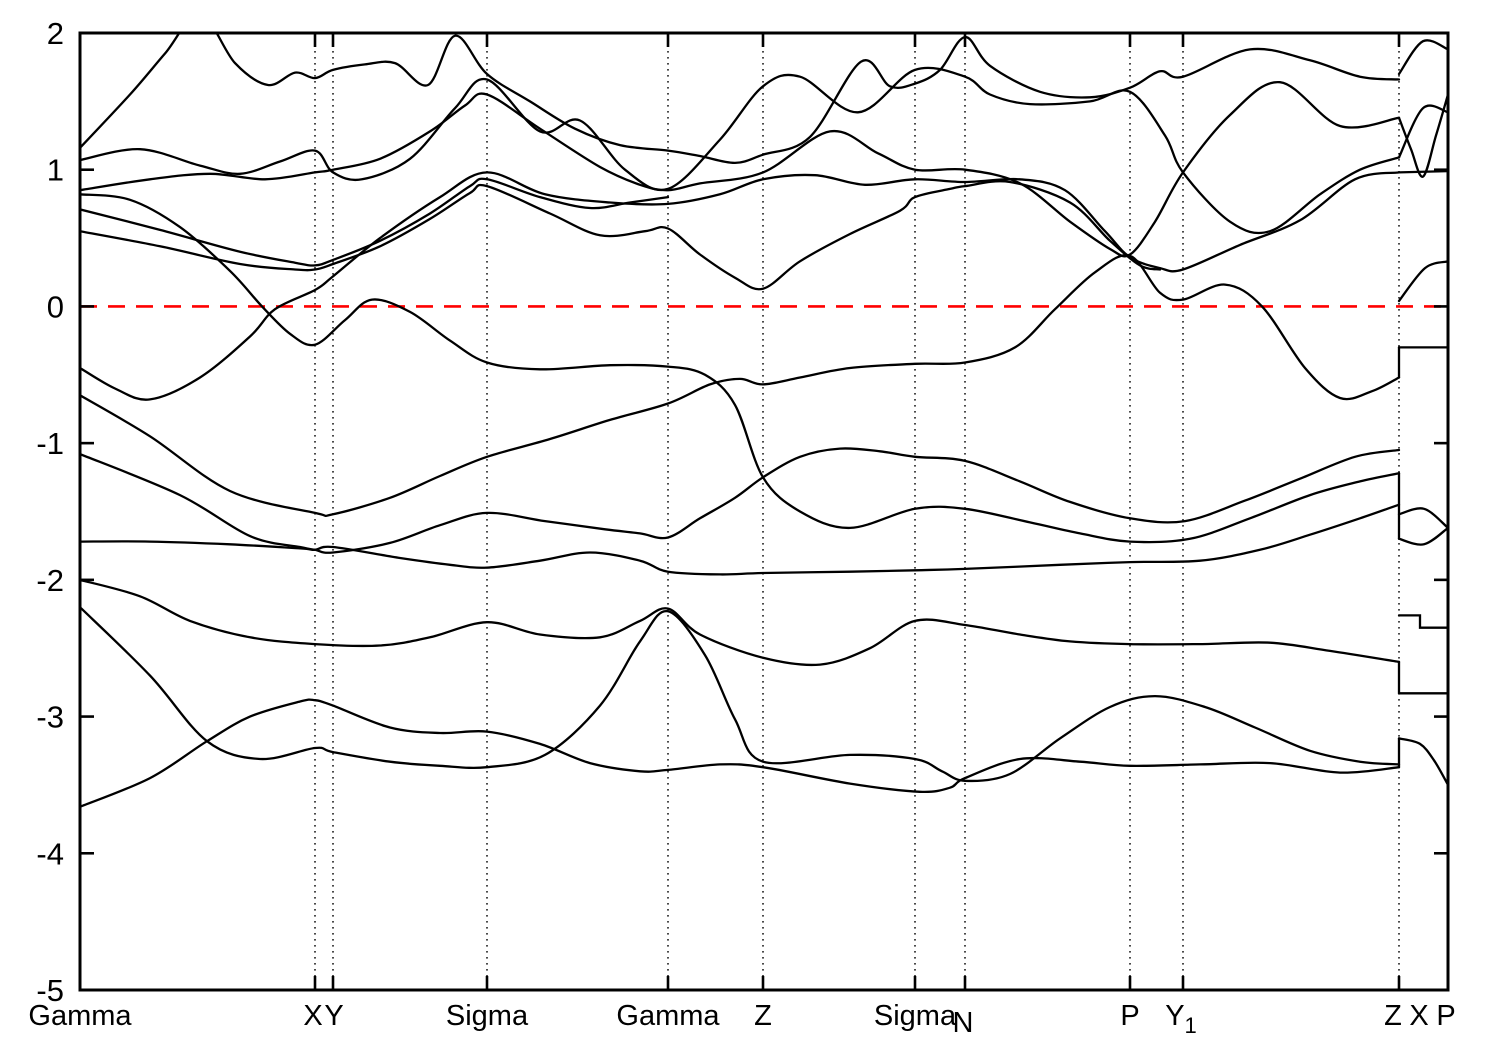 Image resolution: width=1500 pixels, height=1050 pixels. What do you see at coordinates (1181, 1019) in the screenshot?
I see `x-tick-label-y: Y1` at bounding box center [1181, 1019].